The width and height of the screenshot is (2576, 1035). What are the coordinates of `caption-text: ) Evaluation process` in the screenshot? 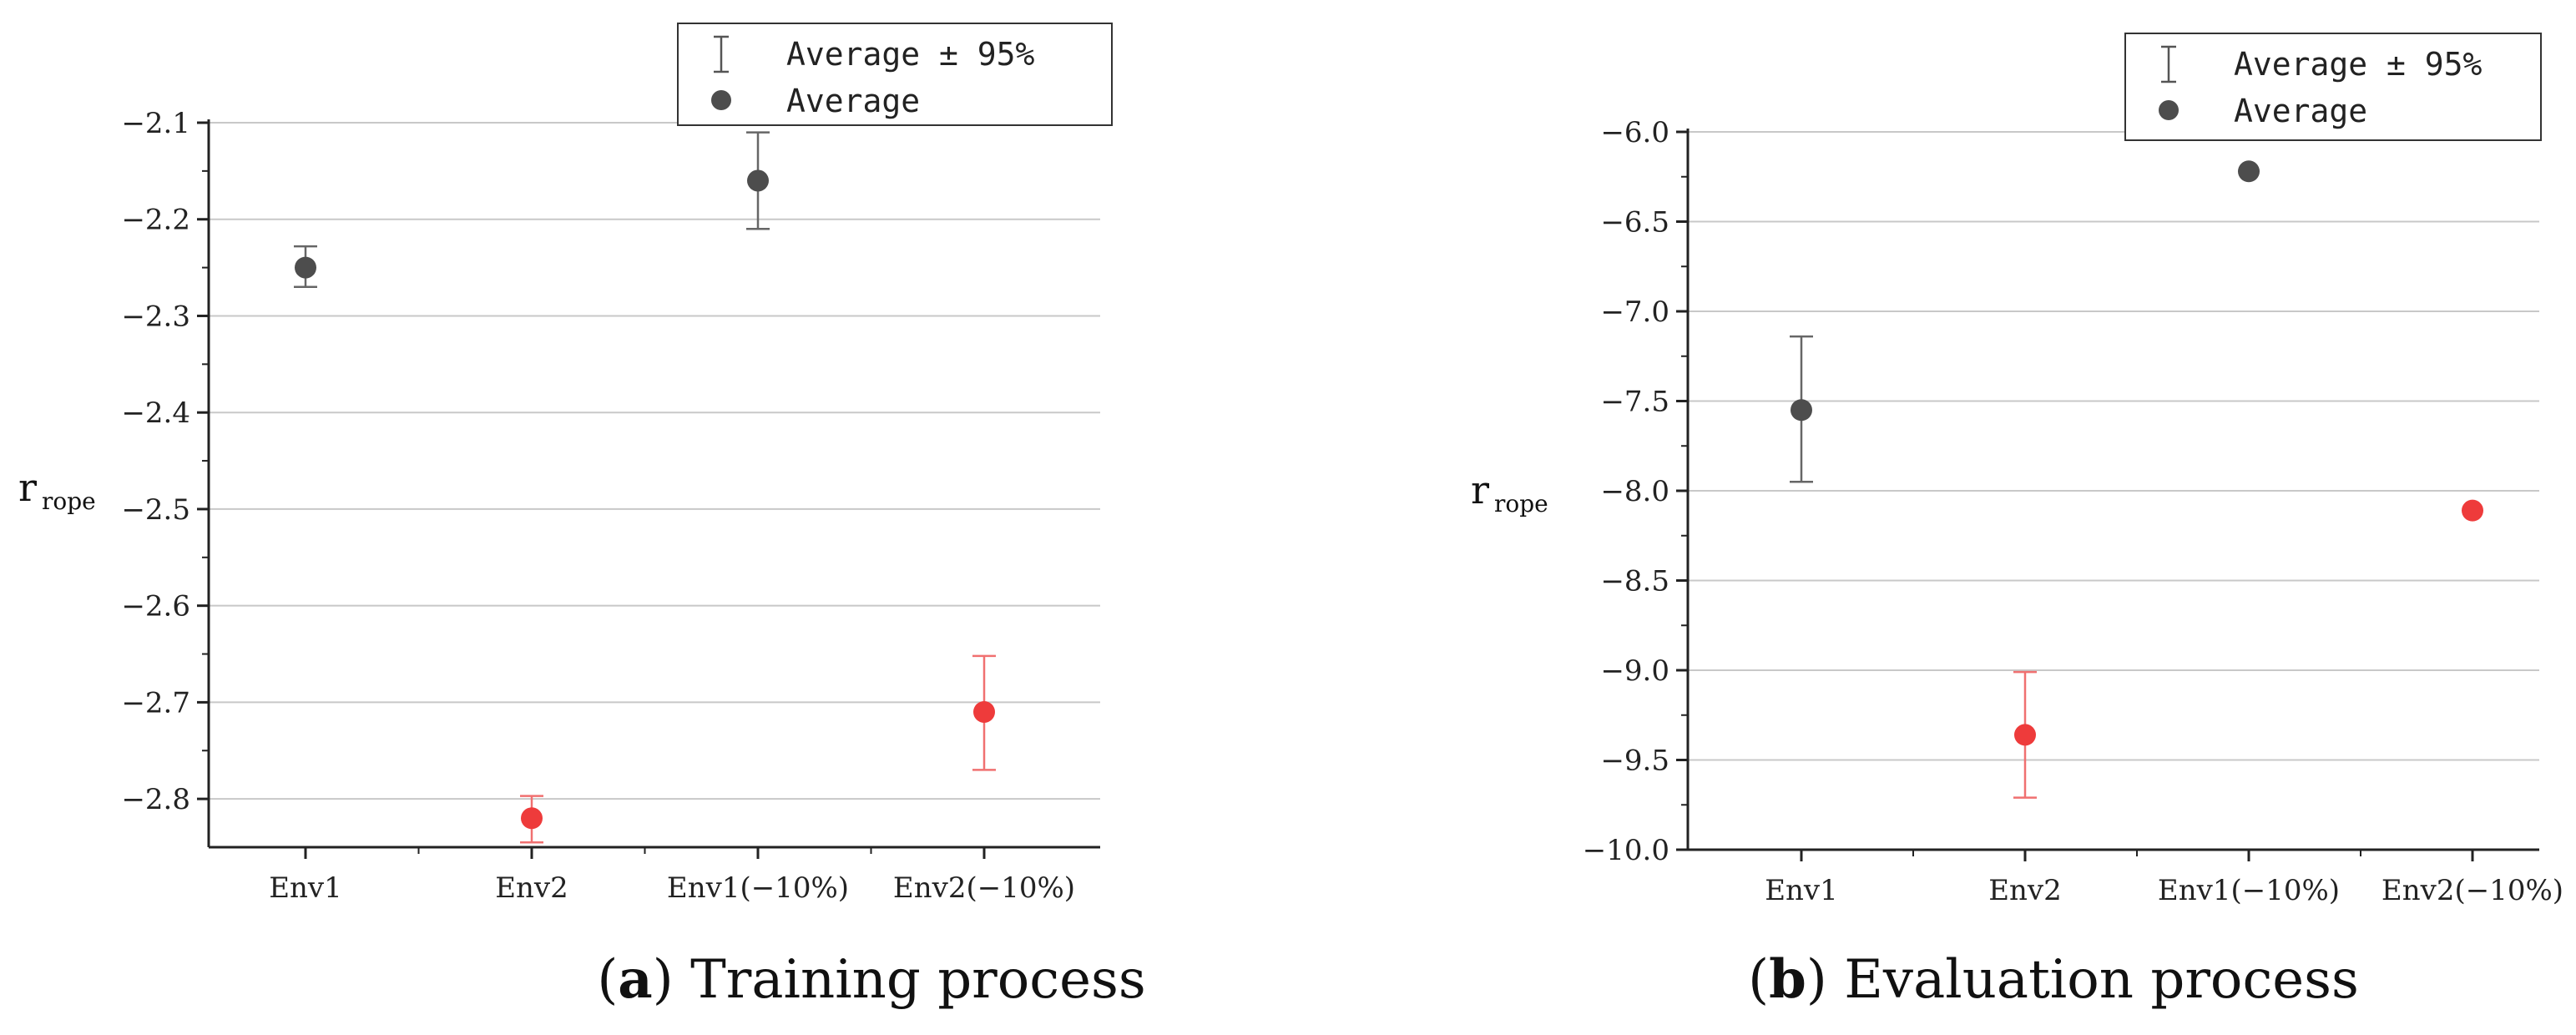 It's located at (2082, 980).